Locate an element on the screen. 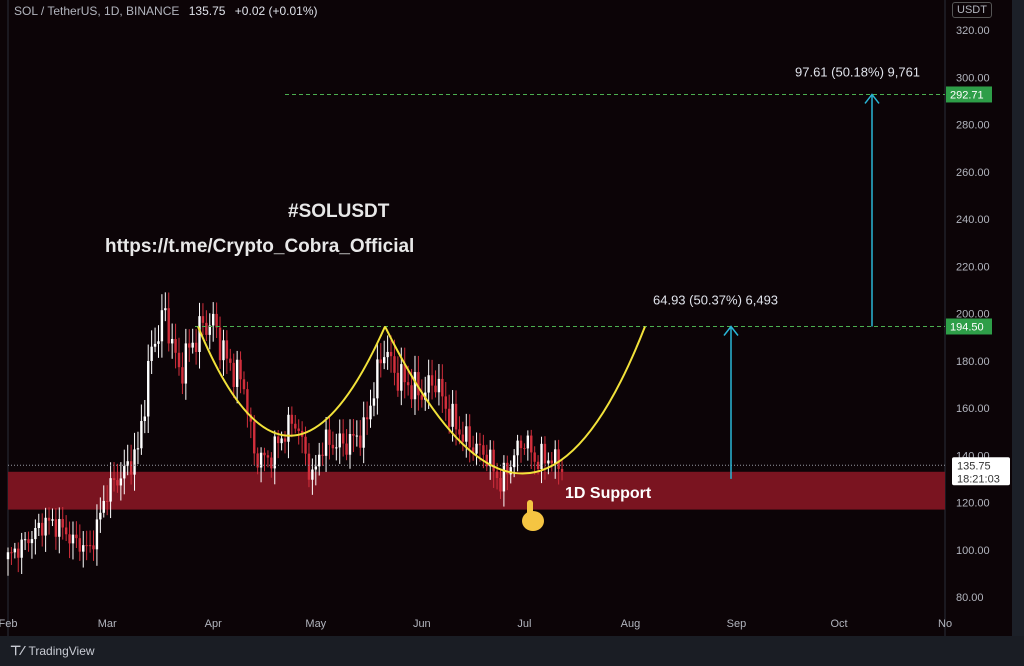 This screenshot has height=666, width=1024. y-tick-label: 160.00 is located at coordinates (973, 409).